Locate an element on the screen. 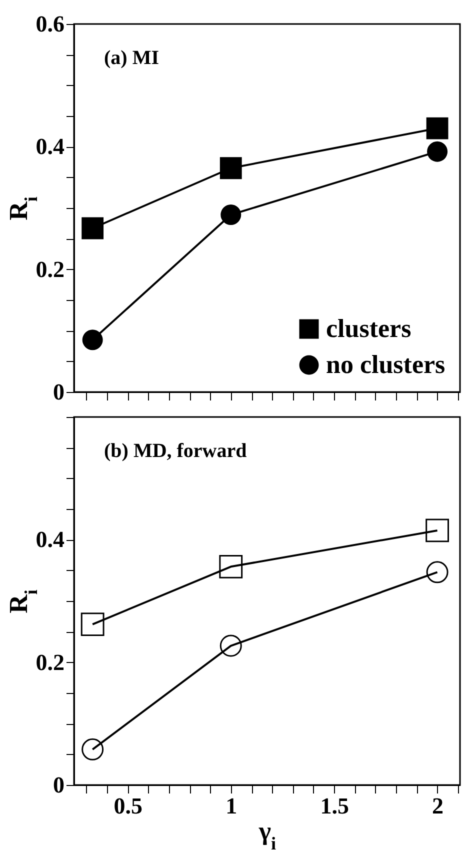  annotation: (b) MD, forward is located at coordinates (175, 451).